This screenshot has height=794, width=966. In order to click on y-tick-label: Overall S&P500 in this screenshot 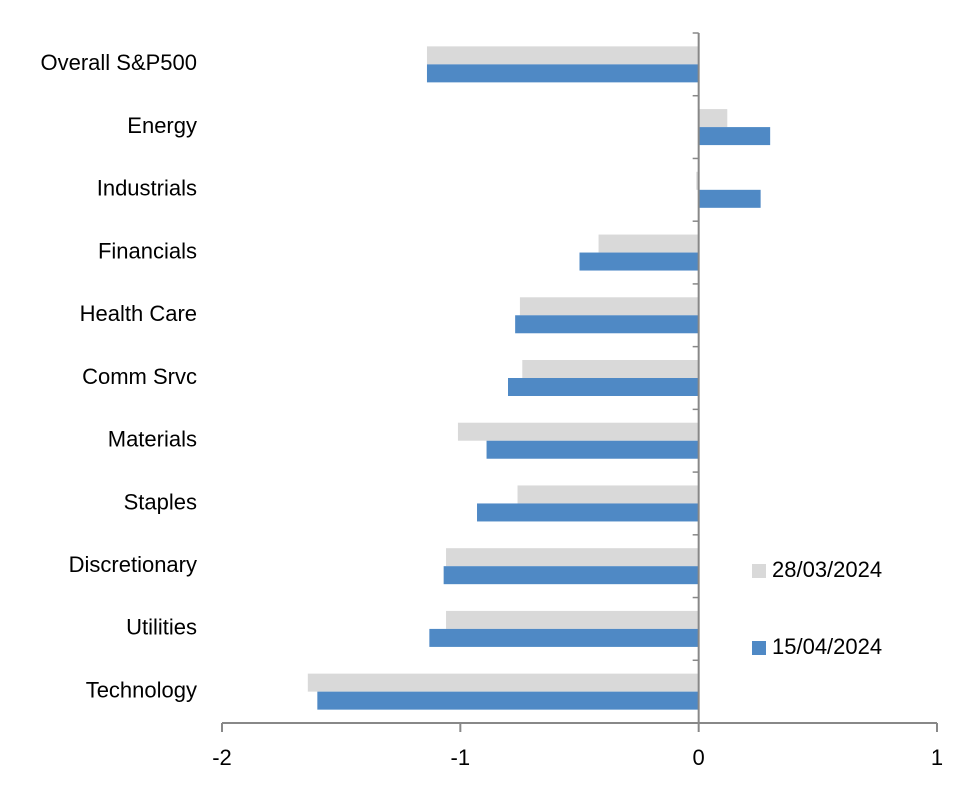, I will do `click(118, 62)`.